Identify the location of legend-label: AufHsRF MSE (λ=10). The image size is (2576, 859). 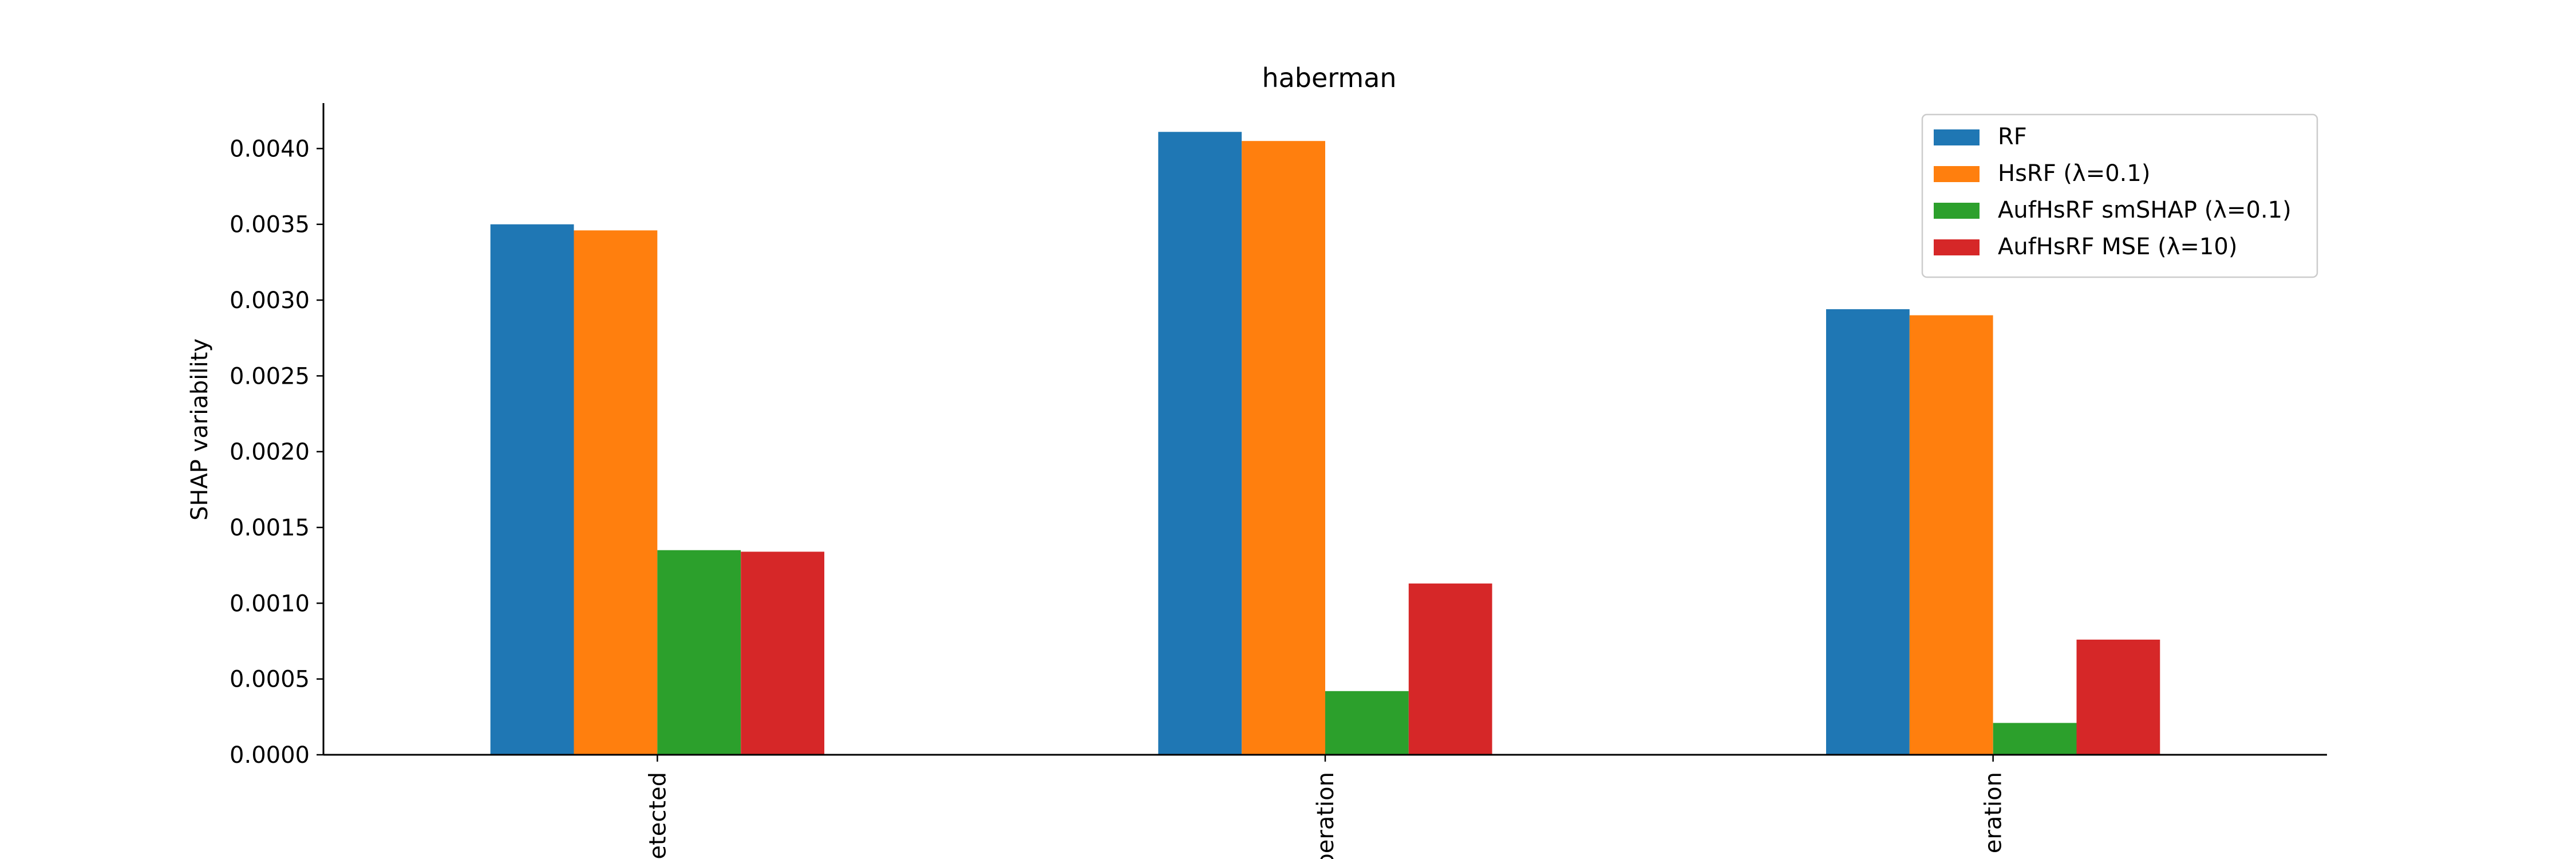
(2117, 247).